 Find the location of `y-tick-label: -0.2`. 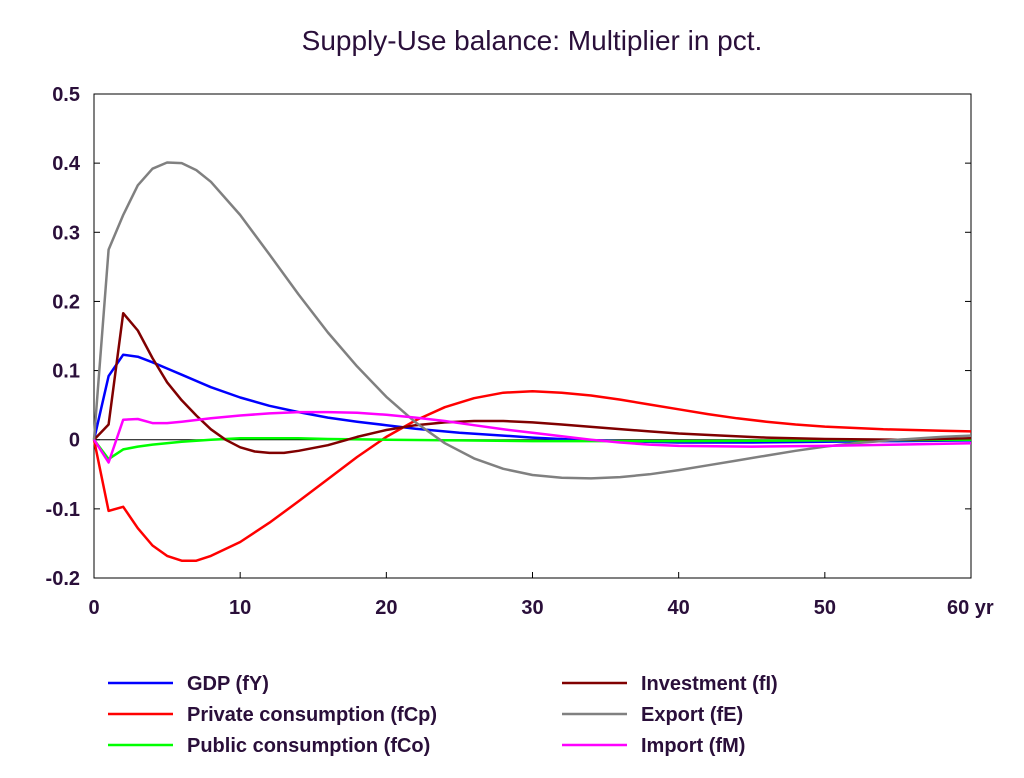

y-tick-label: -0.2 is located at coordinates (63, 579).